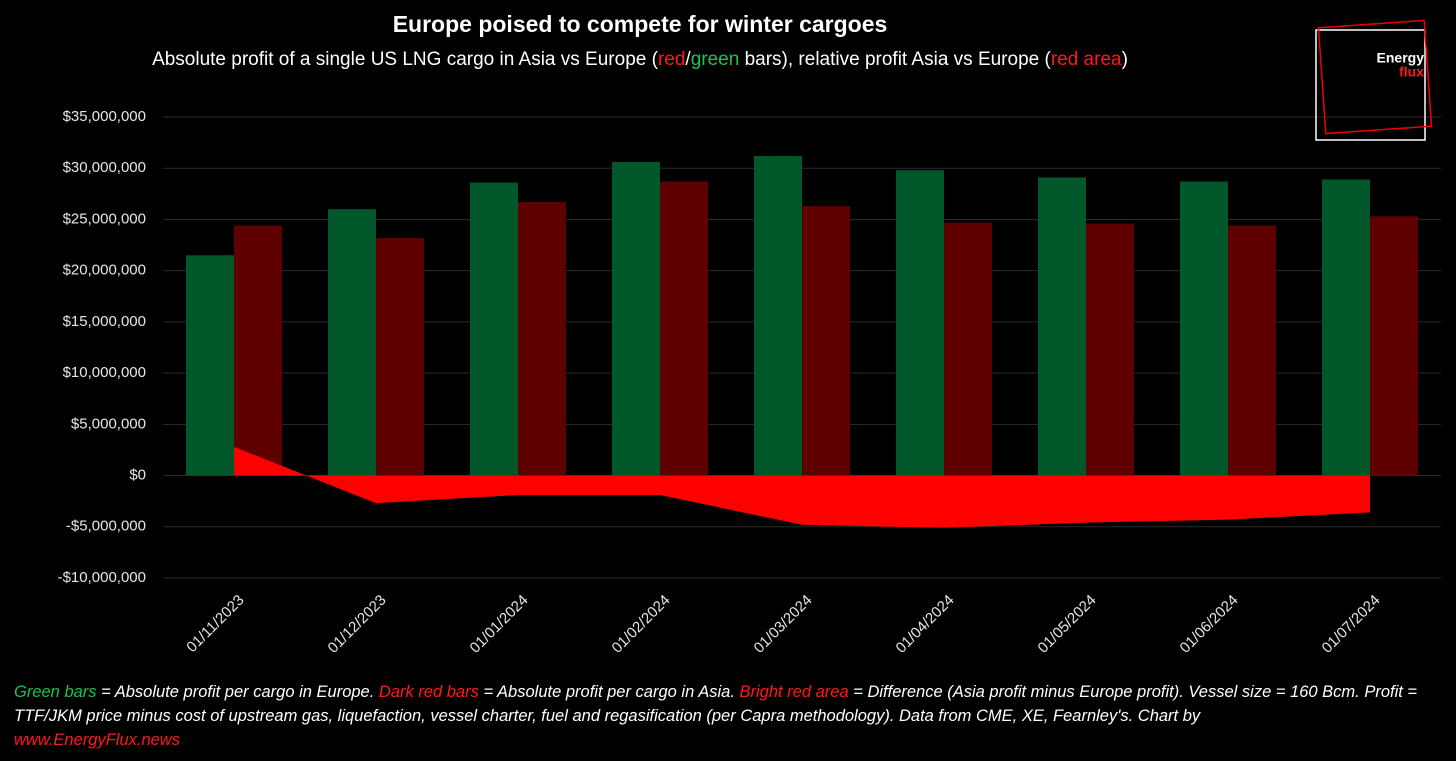  I want to click on logo-text: Energy, so click(1401, 58).